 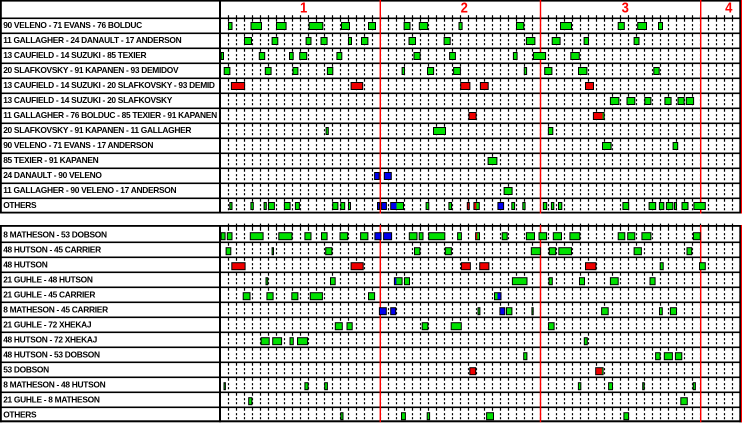 I want to click on svg-text: 1, so click(x=303, y=8).